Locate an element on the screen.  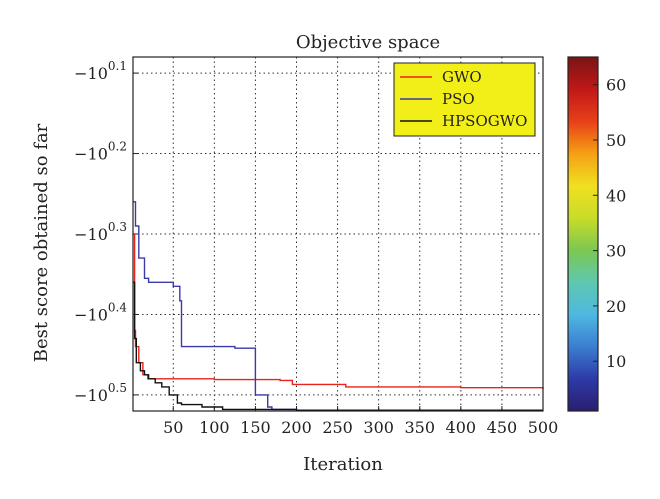
x-axis-label: Iteration is located at coordinates (343, 464).